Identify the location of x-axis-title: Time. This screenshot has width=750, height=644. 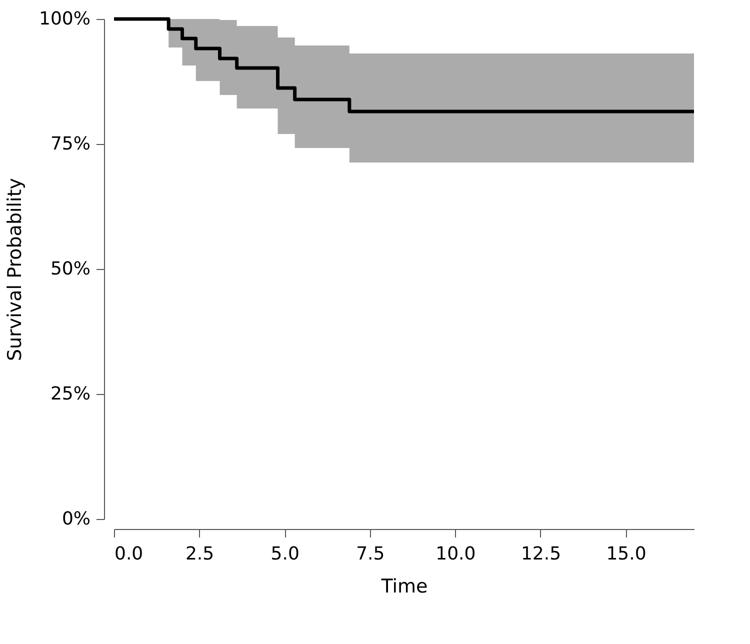
(404, 587).